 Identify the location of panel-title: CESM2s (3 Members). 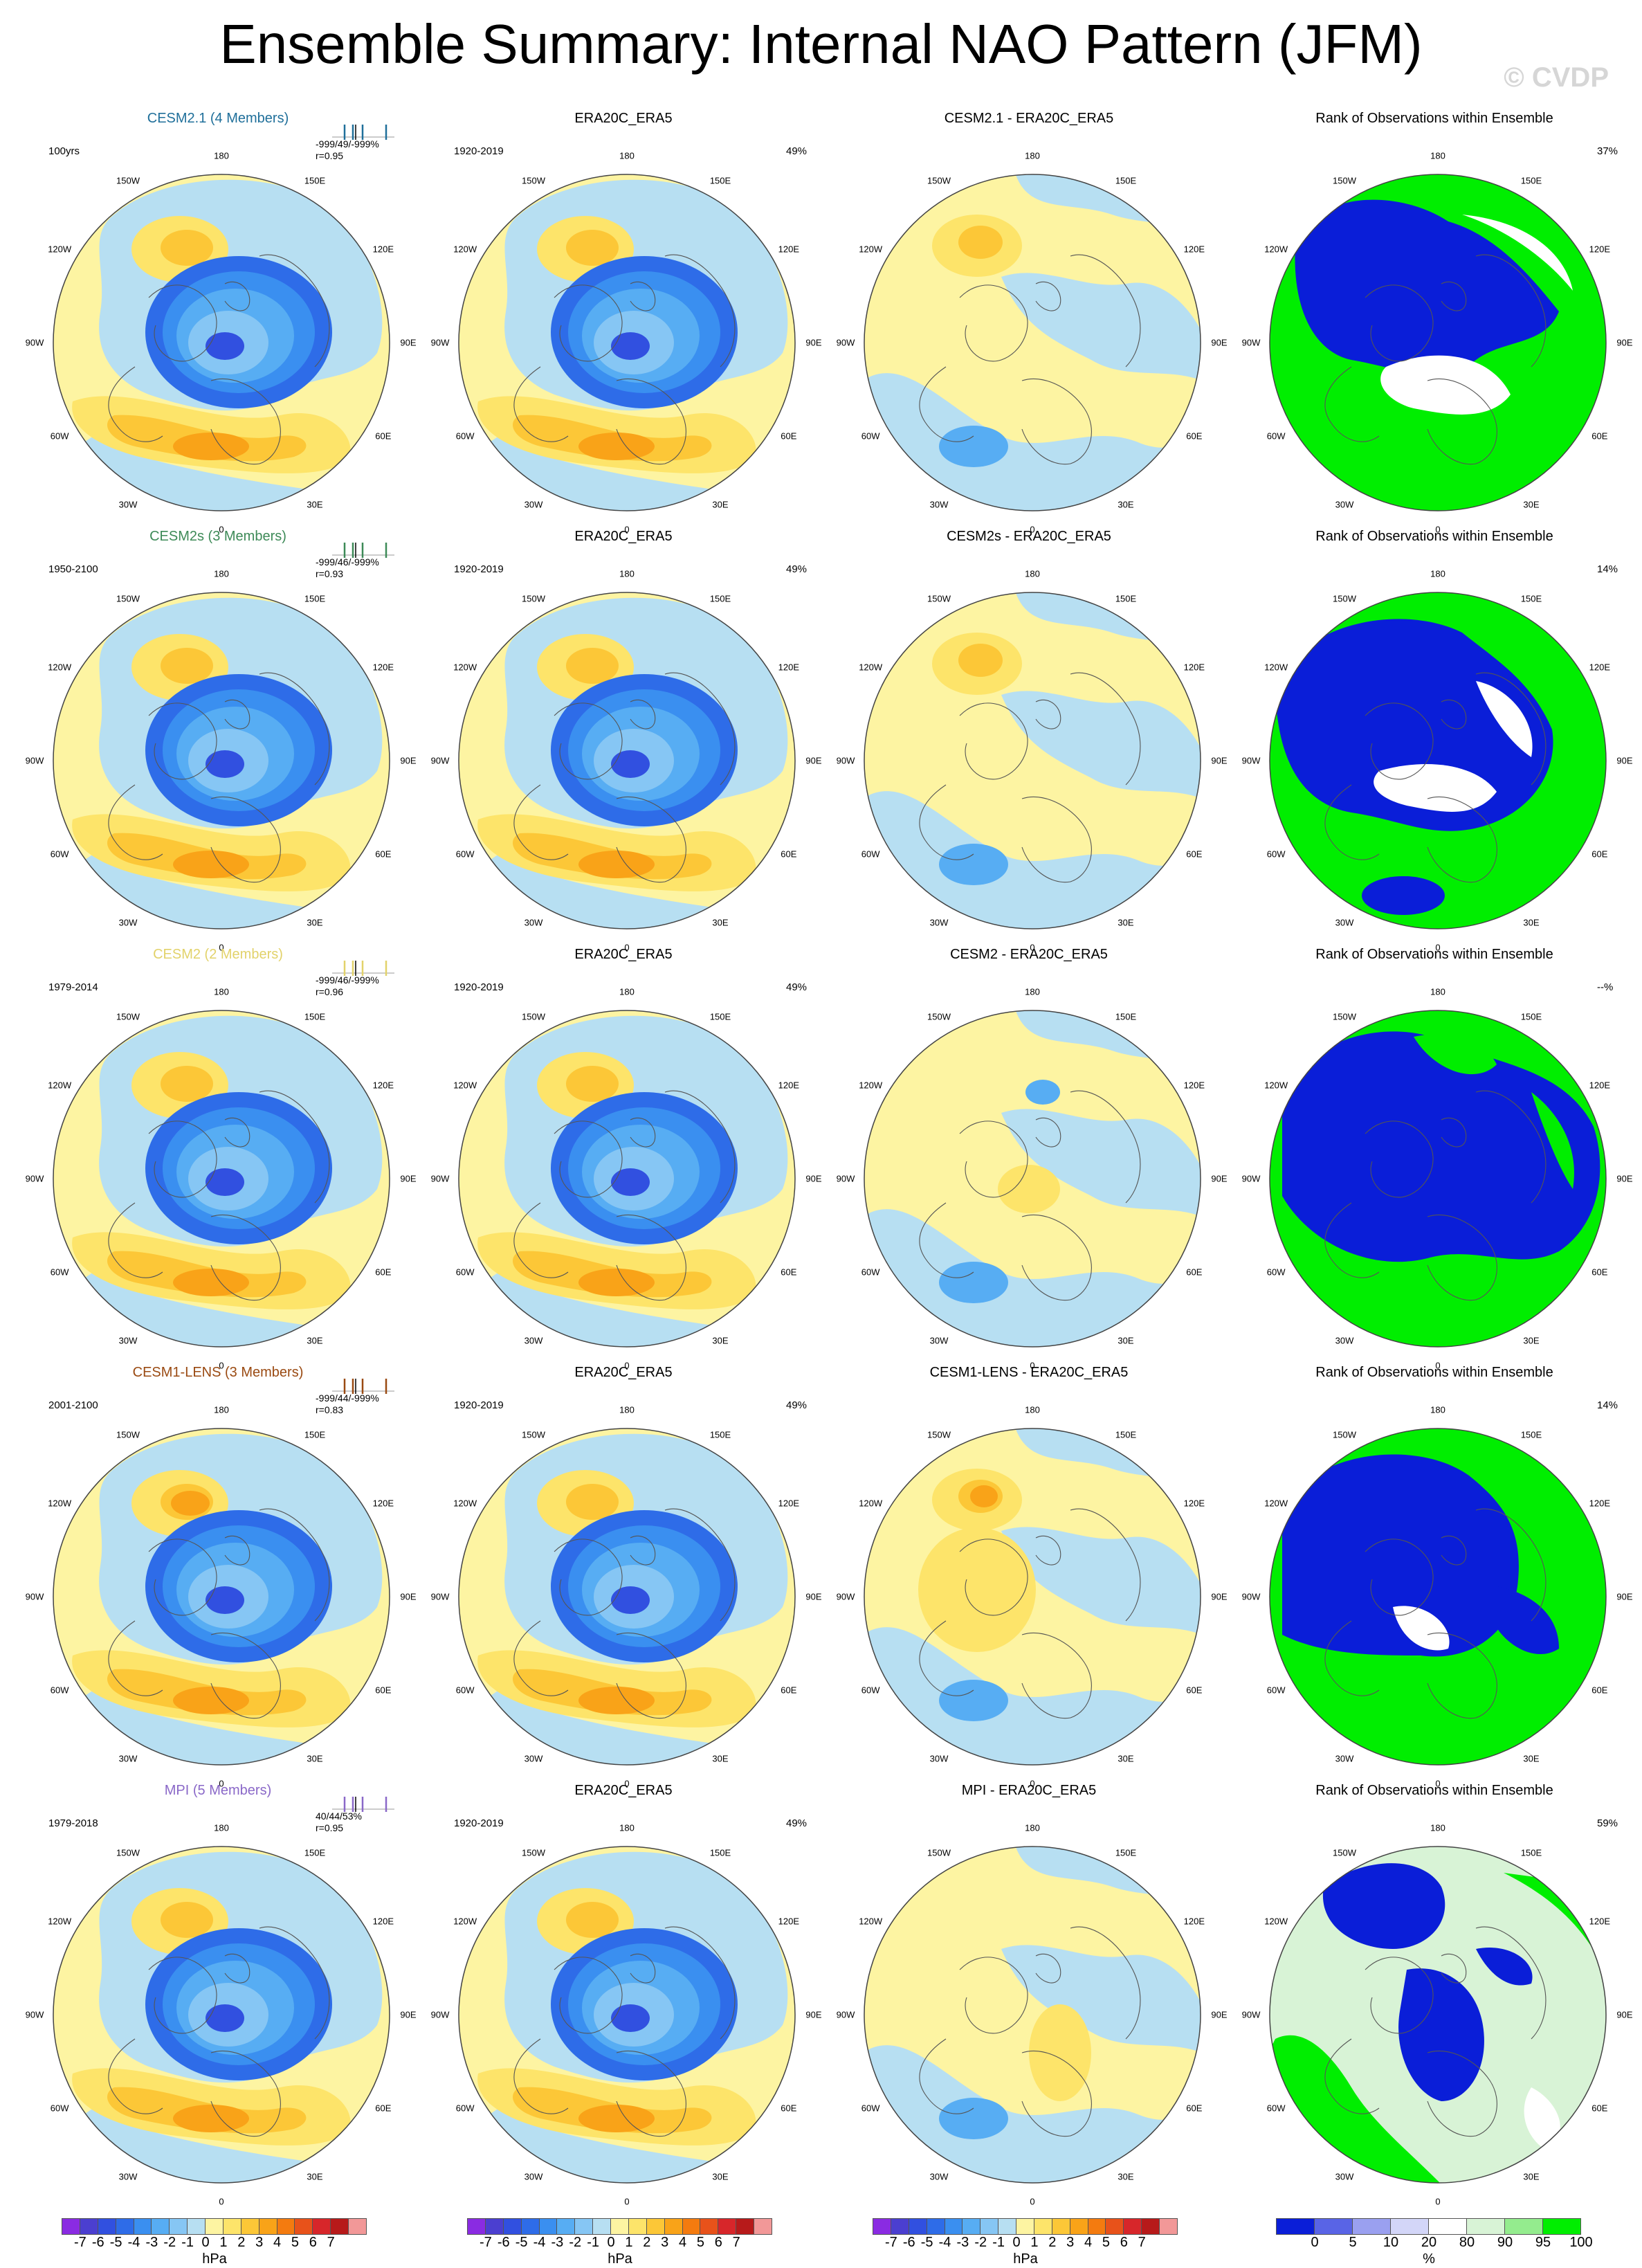
(217, 537).